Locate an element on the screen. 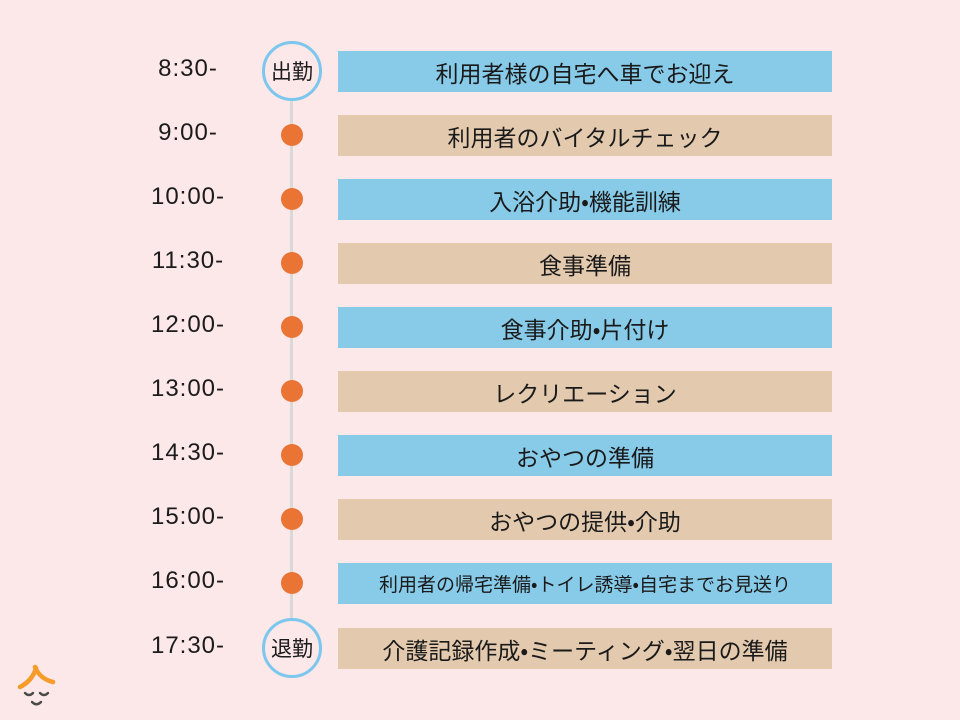 The width and height of the screenshot is (960, 720). timeline-line is located at coordinates (291, 359).